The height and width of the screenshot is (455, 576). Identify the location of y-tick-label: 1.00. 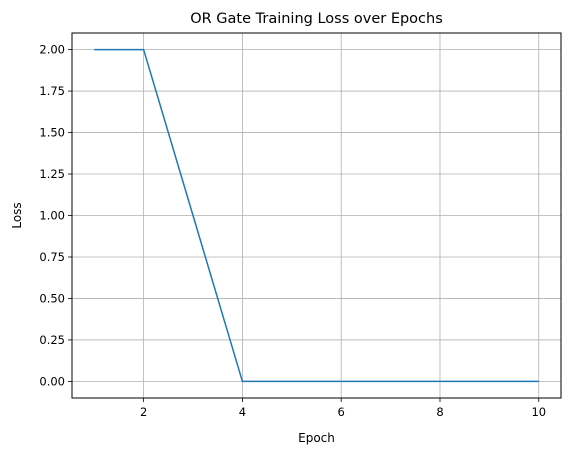
(52, 216).